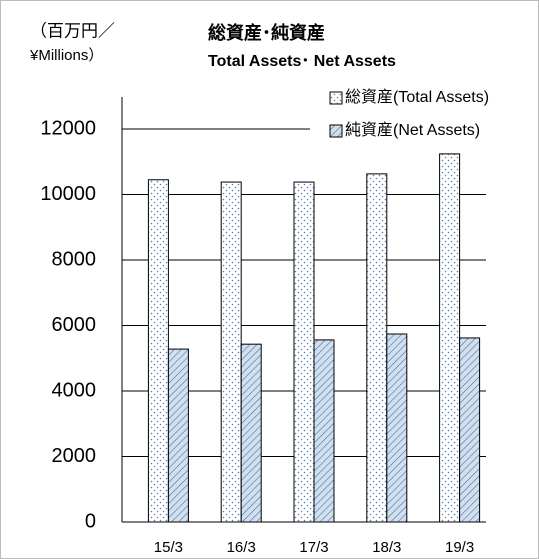 This screenshot has height=559, width=539. What do you see at coordinates (90, 521) in the screenshot?
I see `y-tick-label: 0` at bounding box center [90, 521].